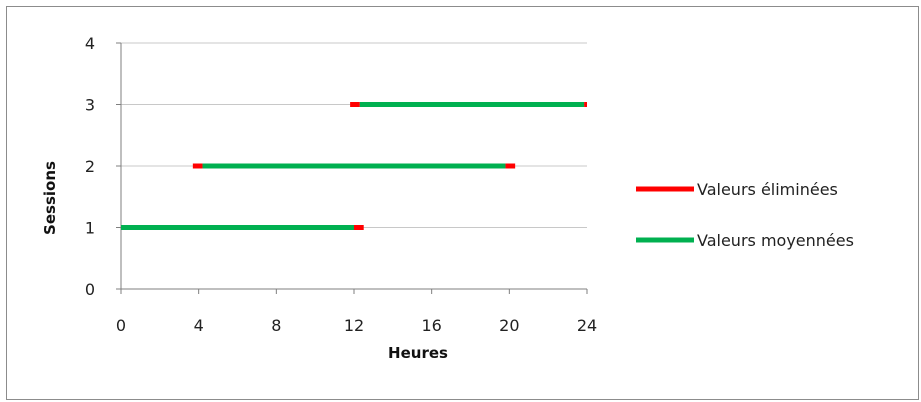 The height and width of the screenshot is (402, 921). I want to click on legend-label-2: Valeurs moyennées, so click(775, 240).